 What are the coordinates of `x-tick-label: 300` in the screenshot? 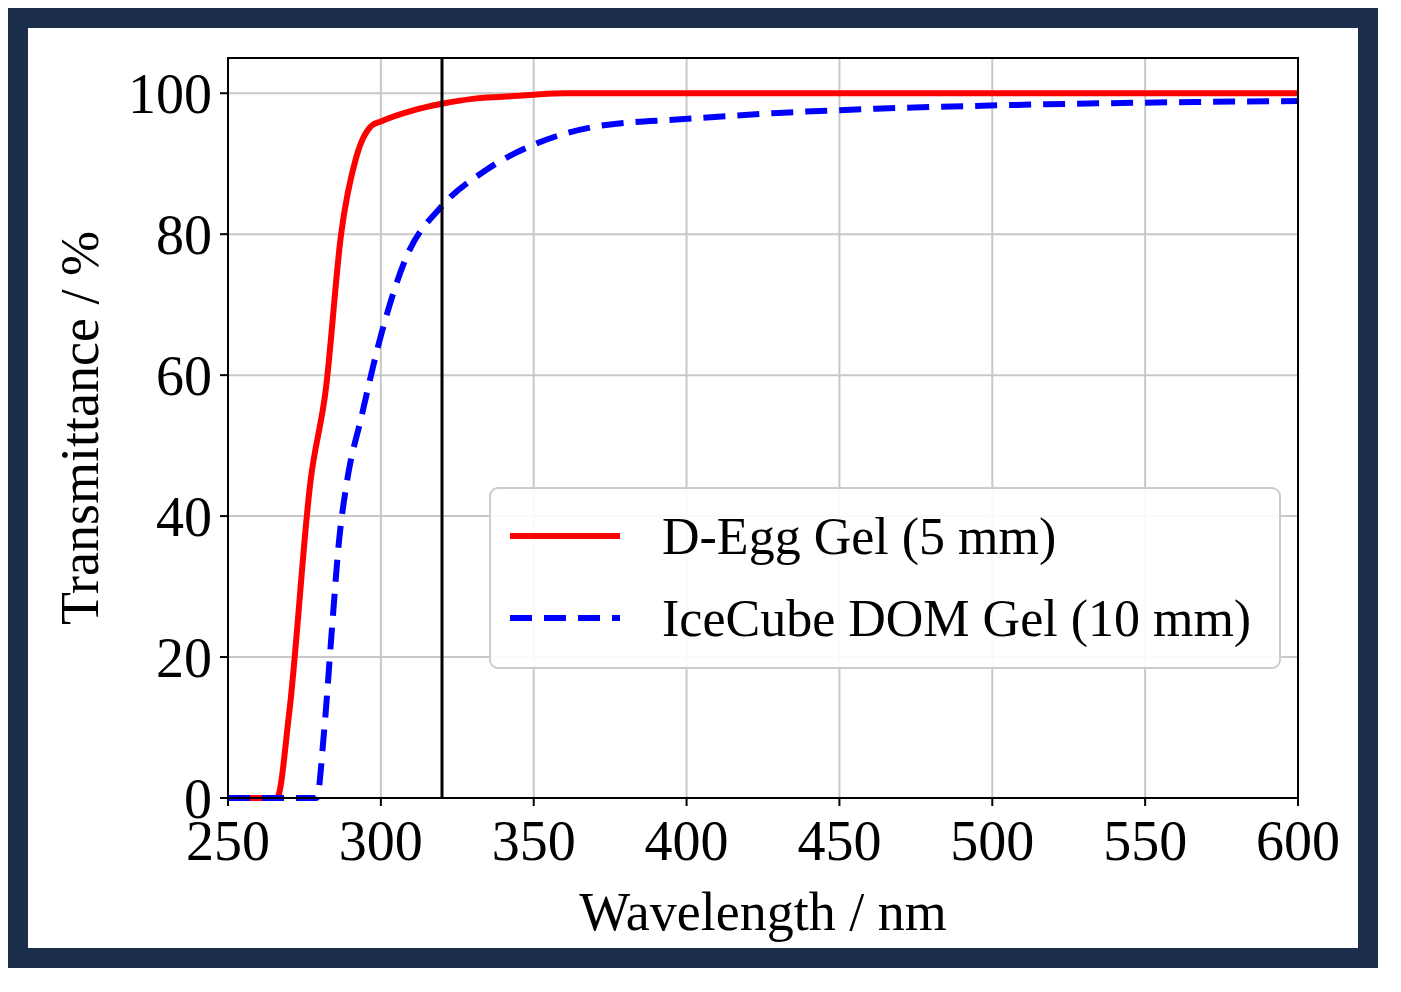 It's located at (380, 841).